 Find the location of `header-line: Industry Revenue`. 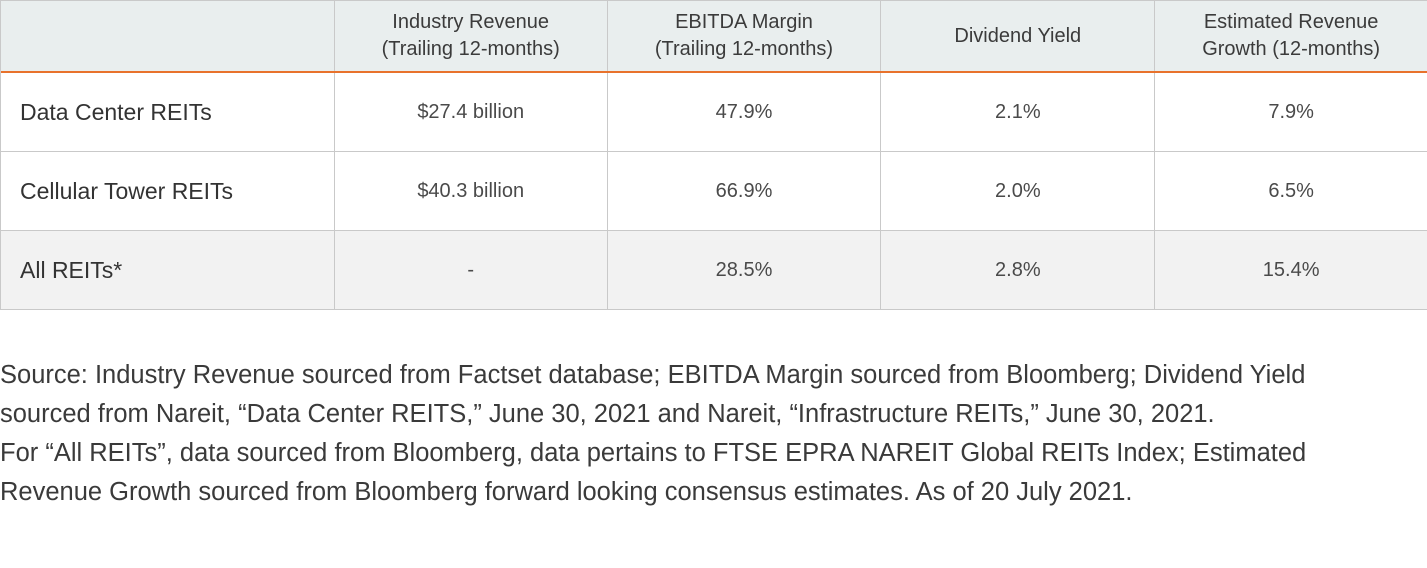

header-line: Industry Revenue is located at coordinates (471, 22).